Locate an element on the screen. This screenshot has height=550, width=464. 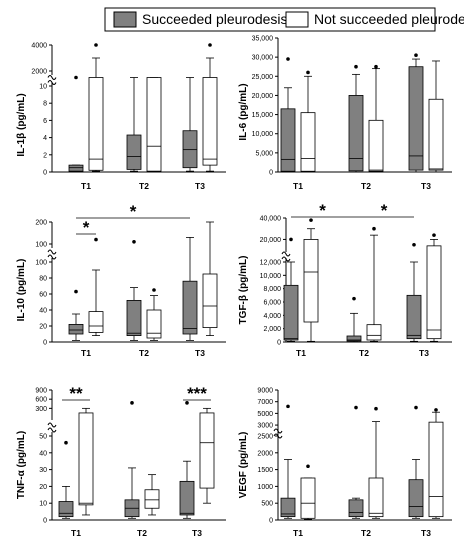
y-tick-label: 4 is located at coordinates (45, 138).